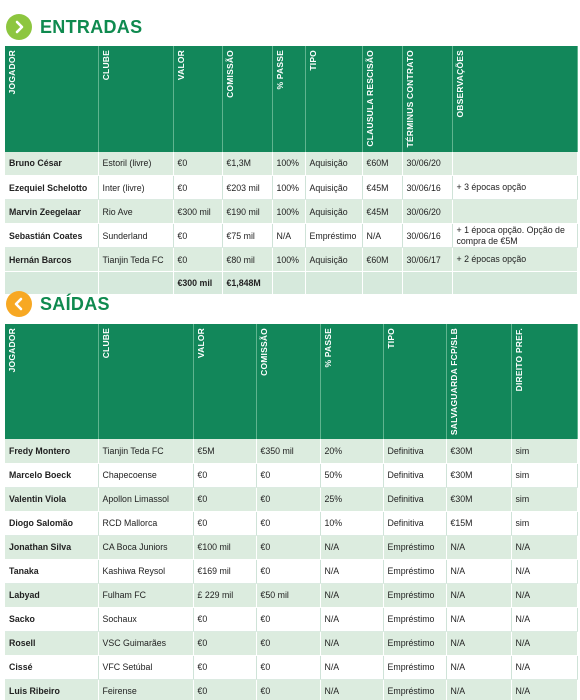 This screenshot has width=580, height=700. Describe the element at coordinates (136, 236) in the screenshot. I see `table-cell: Sunderland` at that location.